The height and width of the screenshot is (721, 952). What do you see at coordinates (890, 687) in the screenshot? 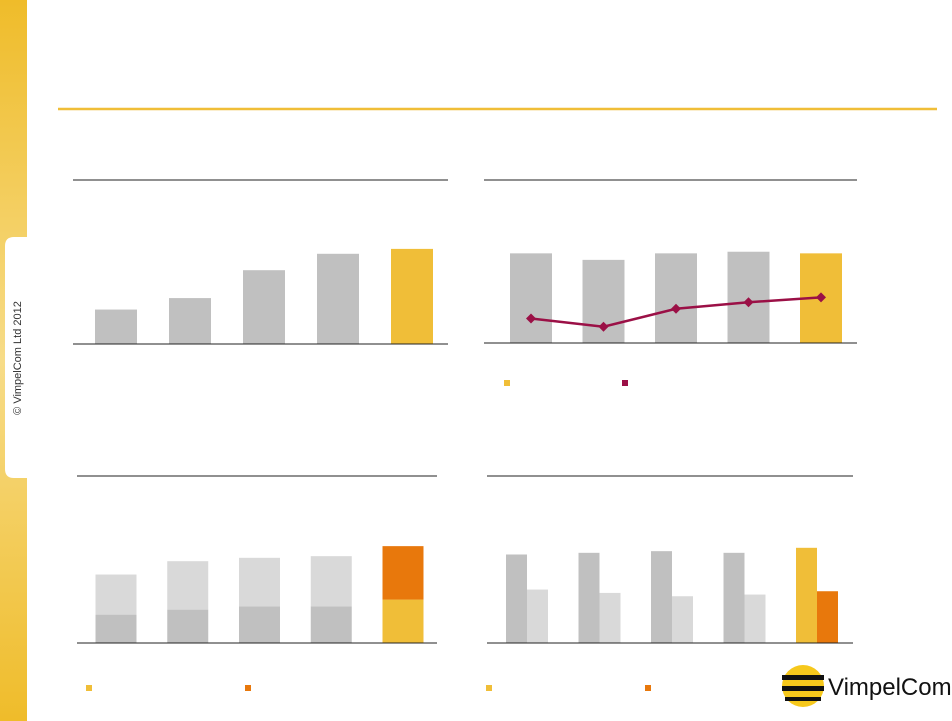
I see `logo-text: VimpelCom` at bounding box center [890, 687].